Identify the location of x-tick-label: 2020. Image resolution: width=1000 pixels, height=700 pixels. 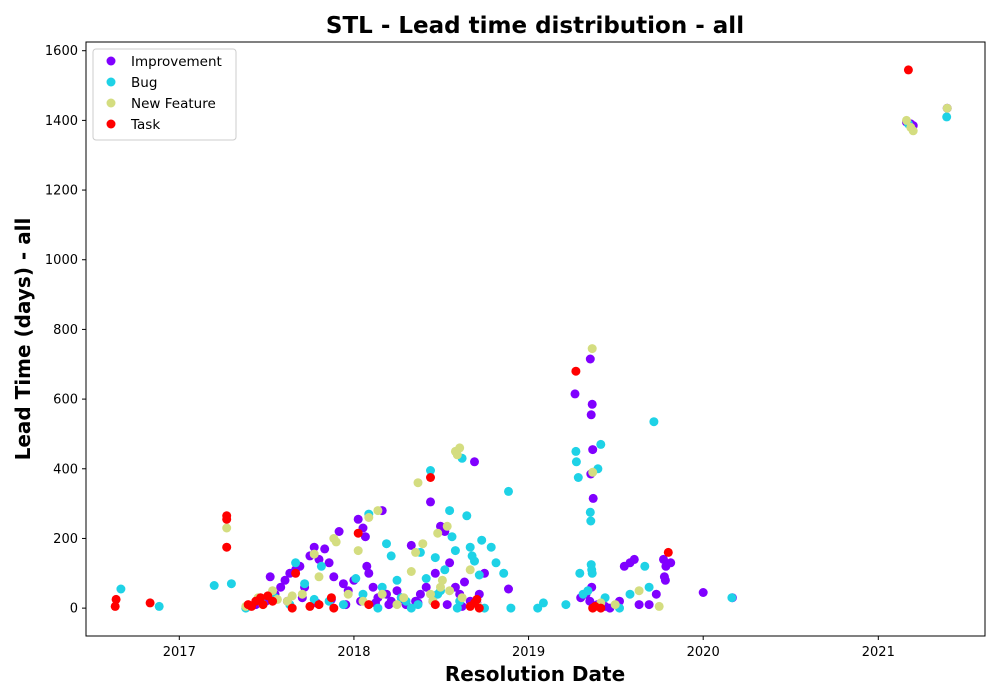
(703, 652).